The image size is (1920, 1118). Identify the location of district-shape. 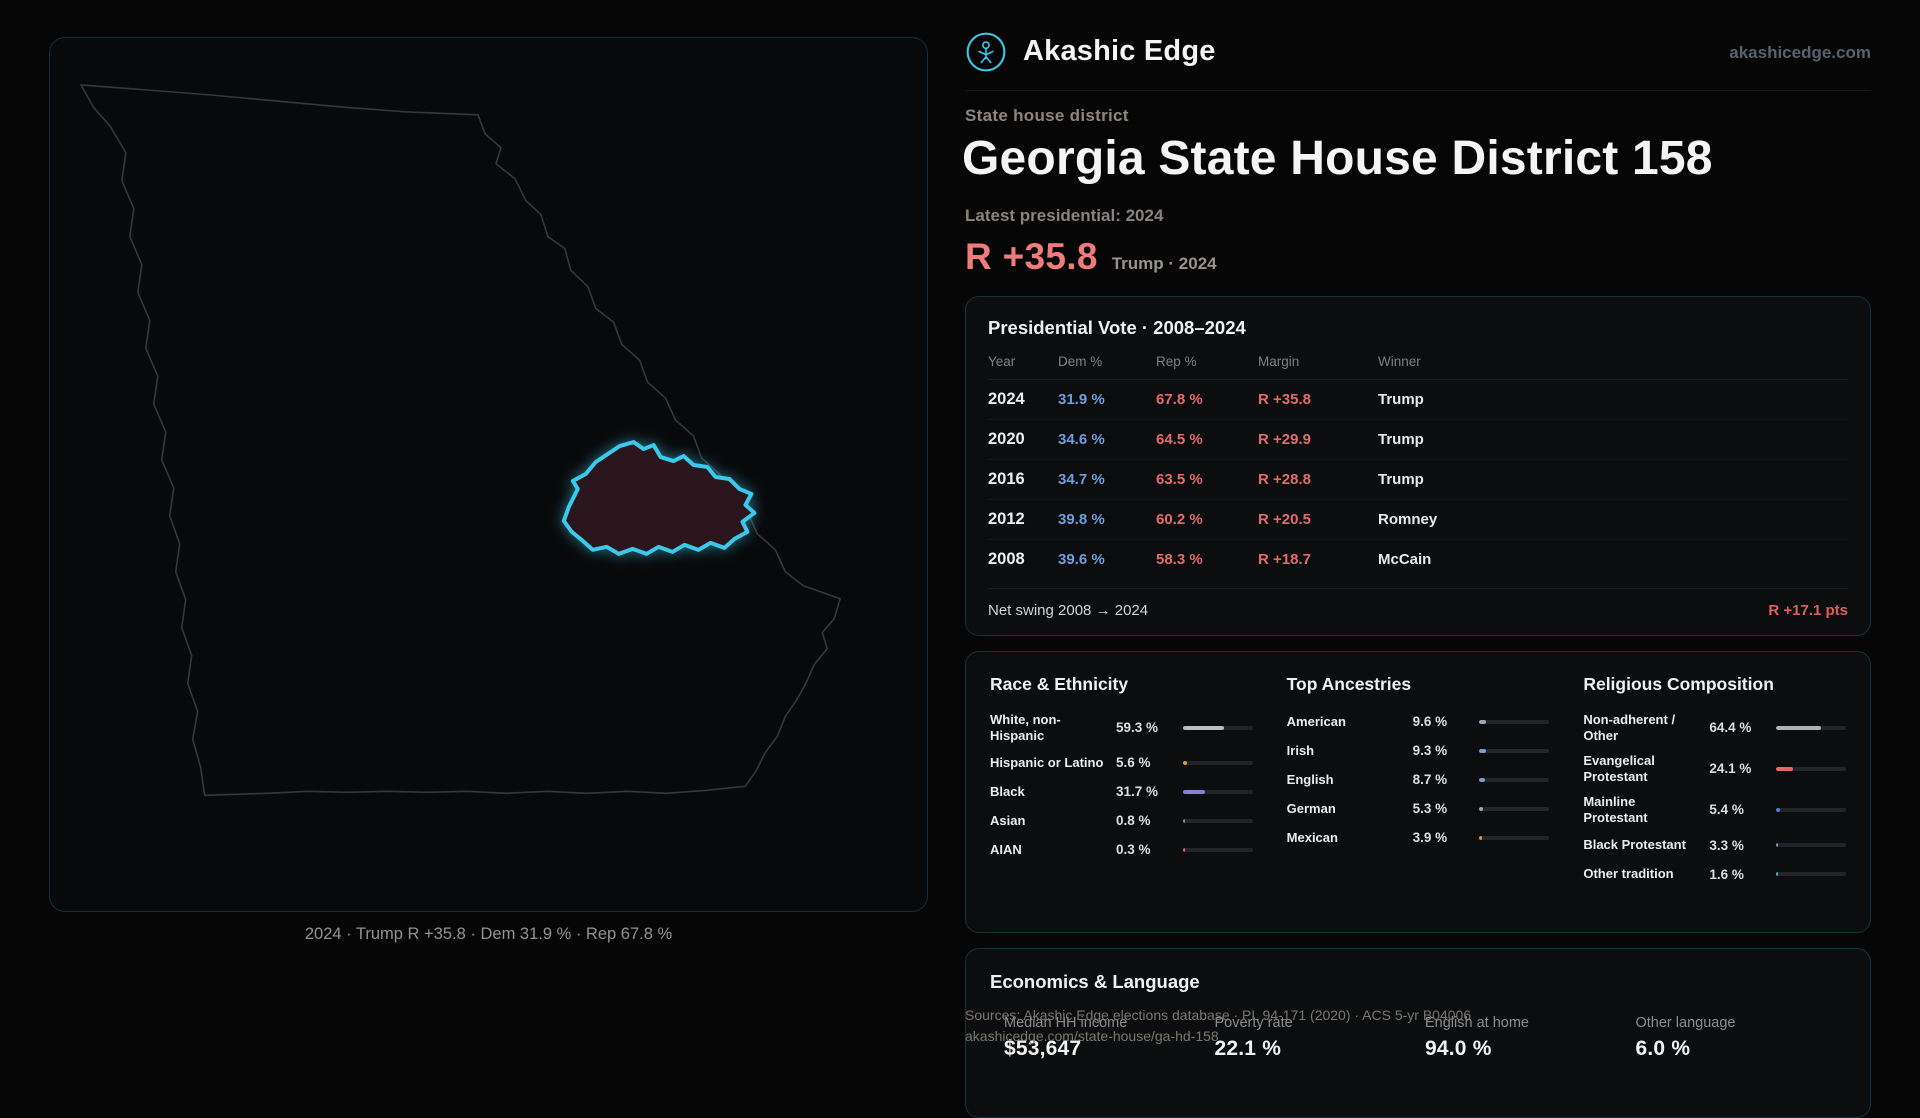
(659, 498).